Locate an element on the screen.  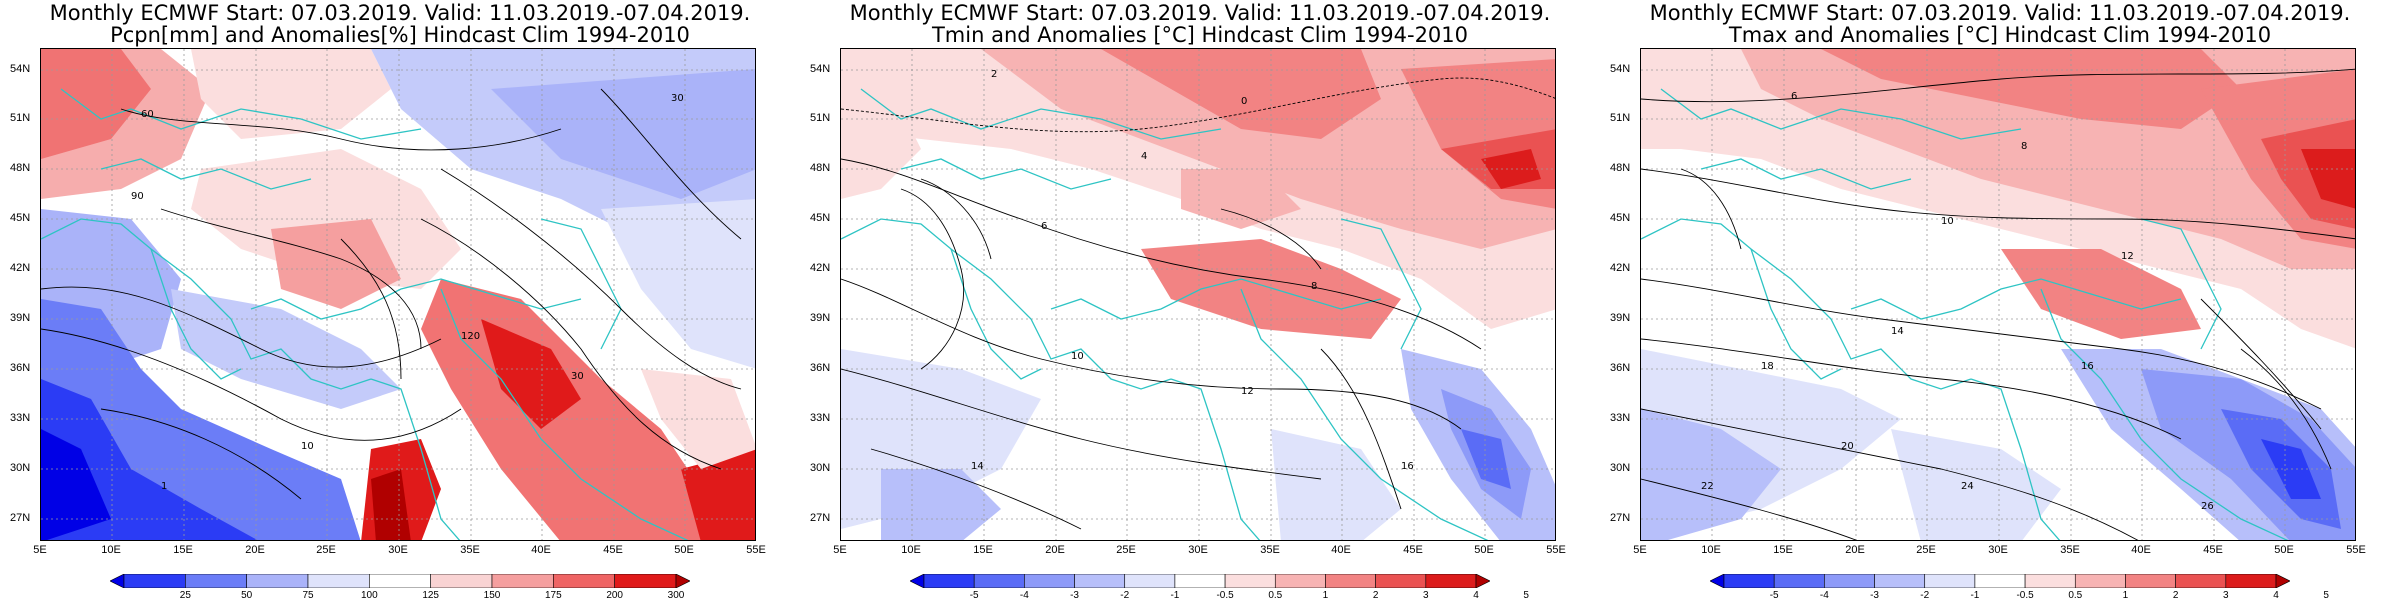
lat-label: 39N is located at coordinates (20, 318).